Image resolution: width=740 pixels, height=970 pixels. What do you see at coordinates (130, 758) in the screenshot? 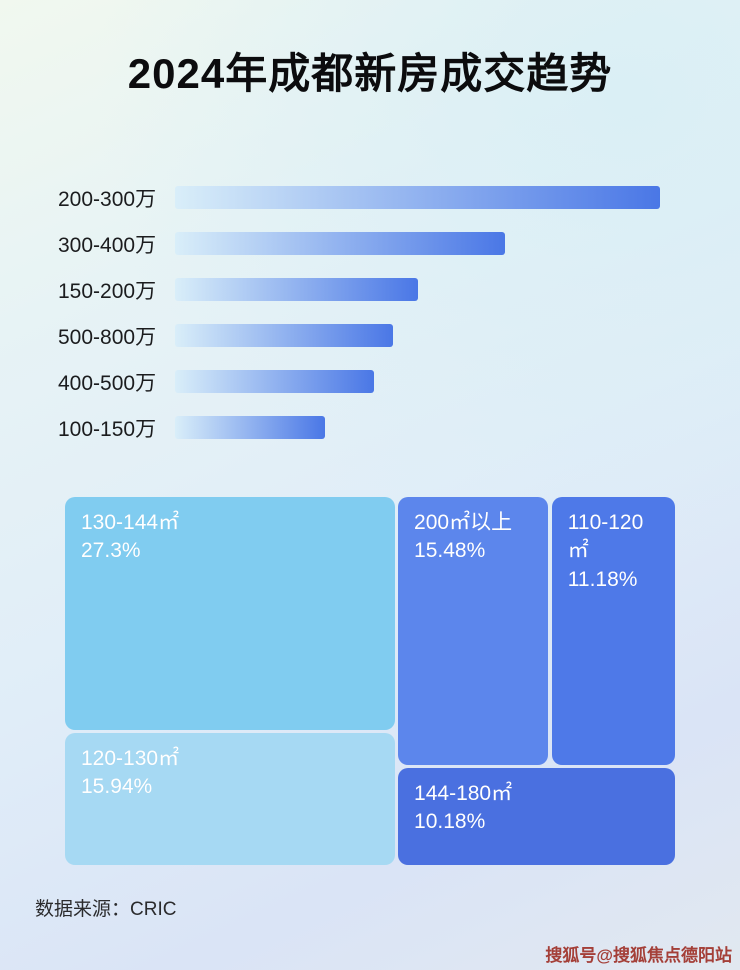
I see `treemap-block-label: 120-130㎡` at bounding box center [130, 758].